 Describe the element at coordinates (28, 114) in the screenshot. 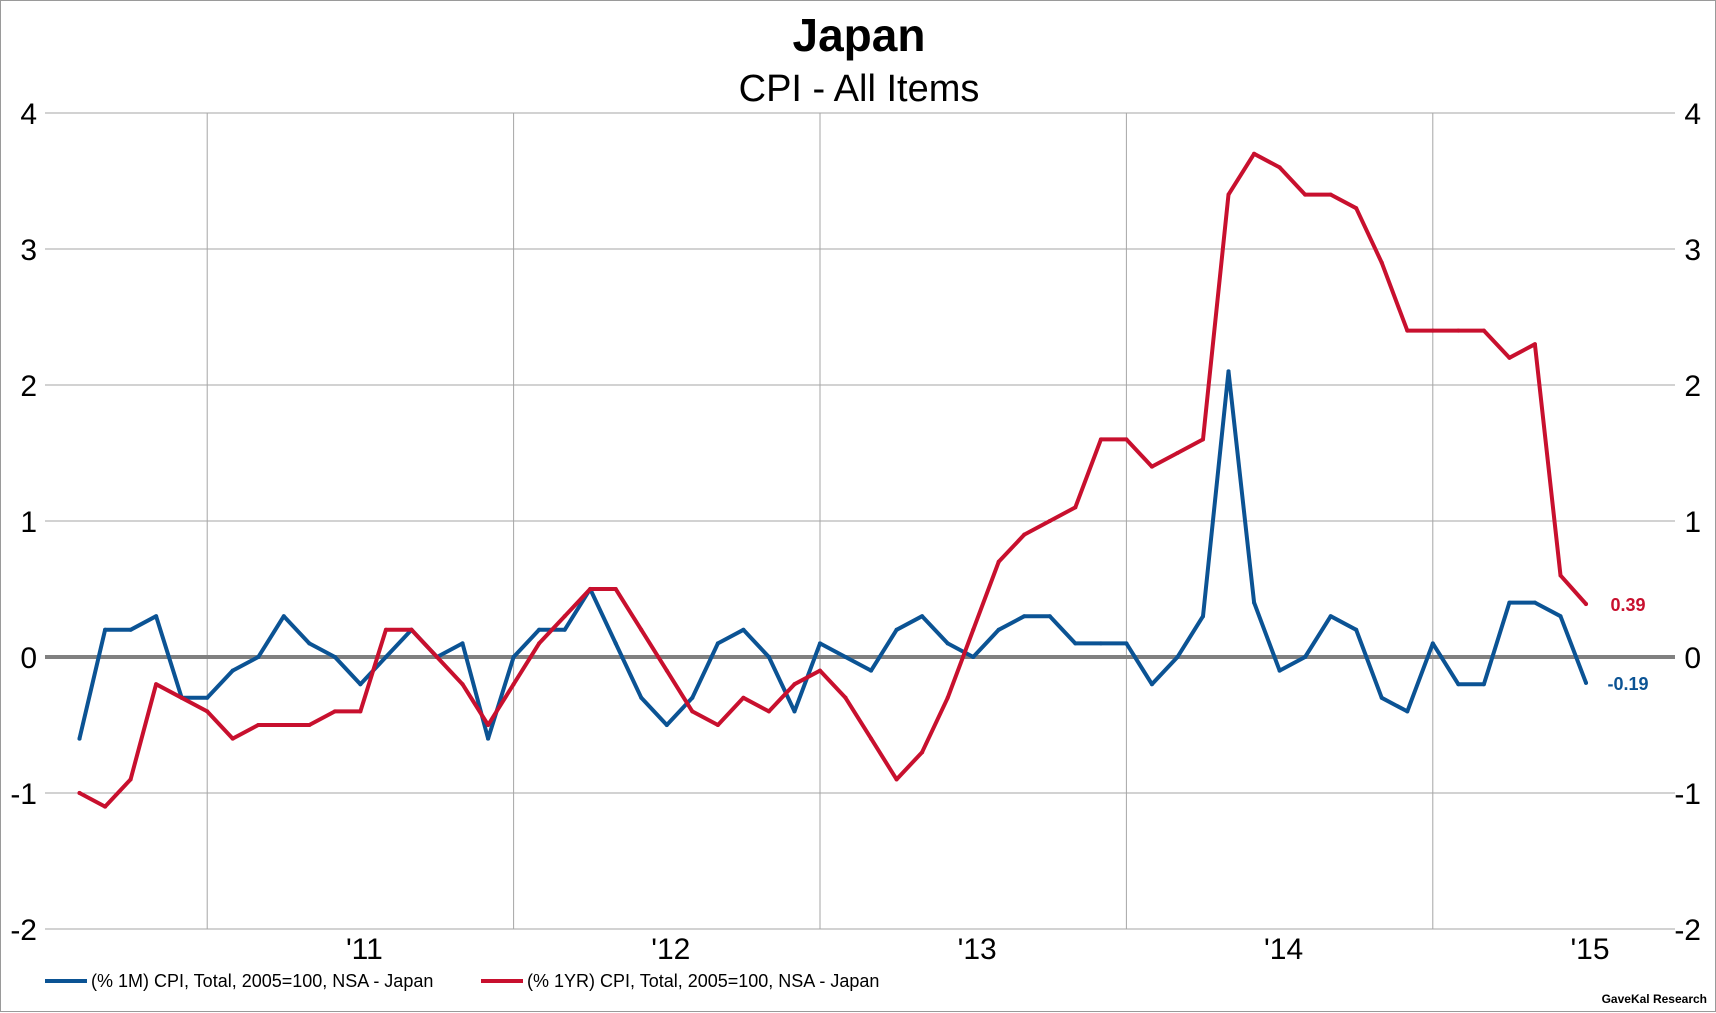

I see `y-tick-label-left: 4` at that location.